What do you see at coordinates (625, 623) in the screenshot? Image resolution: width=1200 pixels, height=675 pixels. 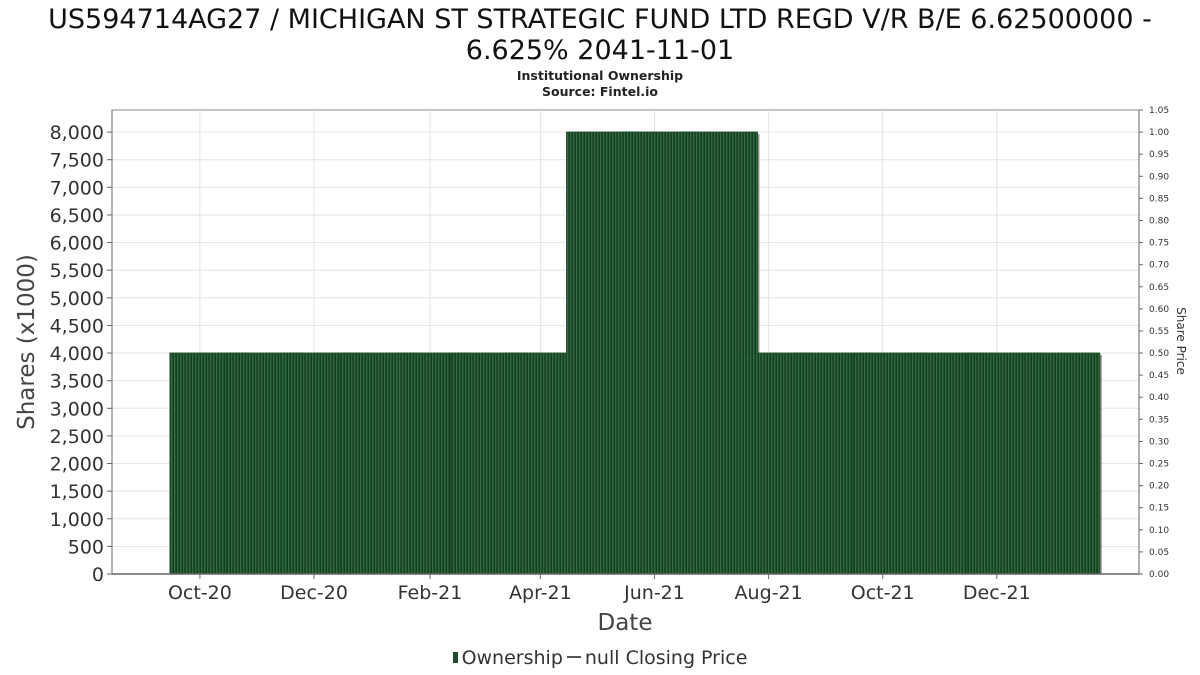 I see `x-axis-label: Date` at bounding box center [625, 623].